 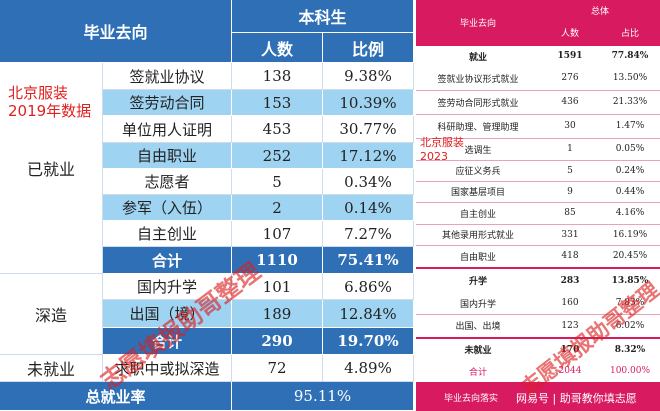 I want to click on right-row-ratio: 0.24%, so click(x=630, y=170).